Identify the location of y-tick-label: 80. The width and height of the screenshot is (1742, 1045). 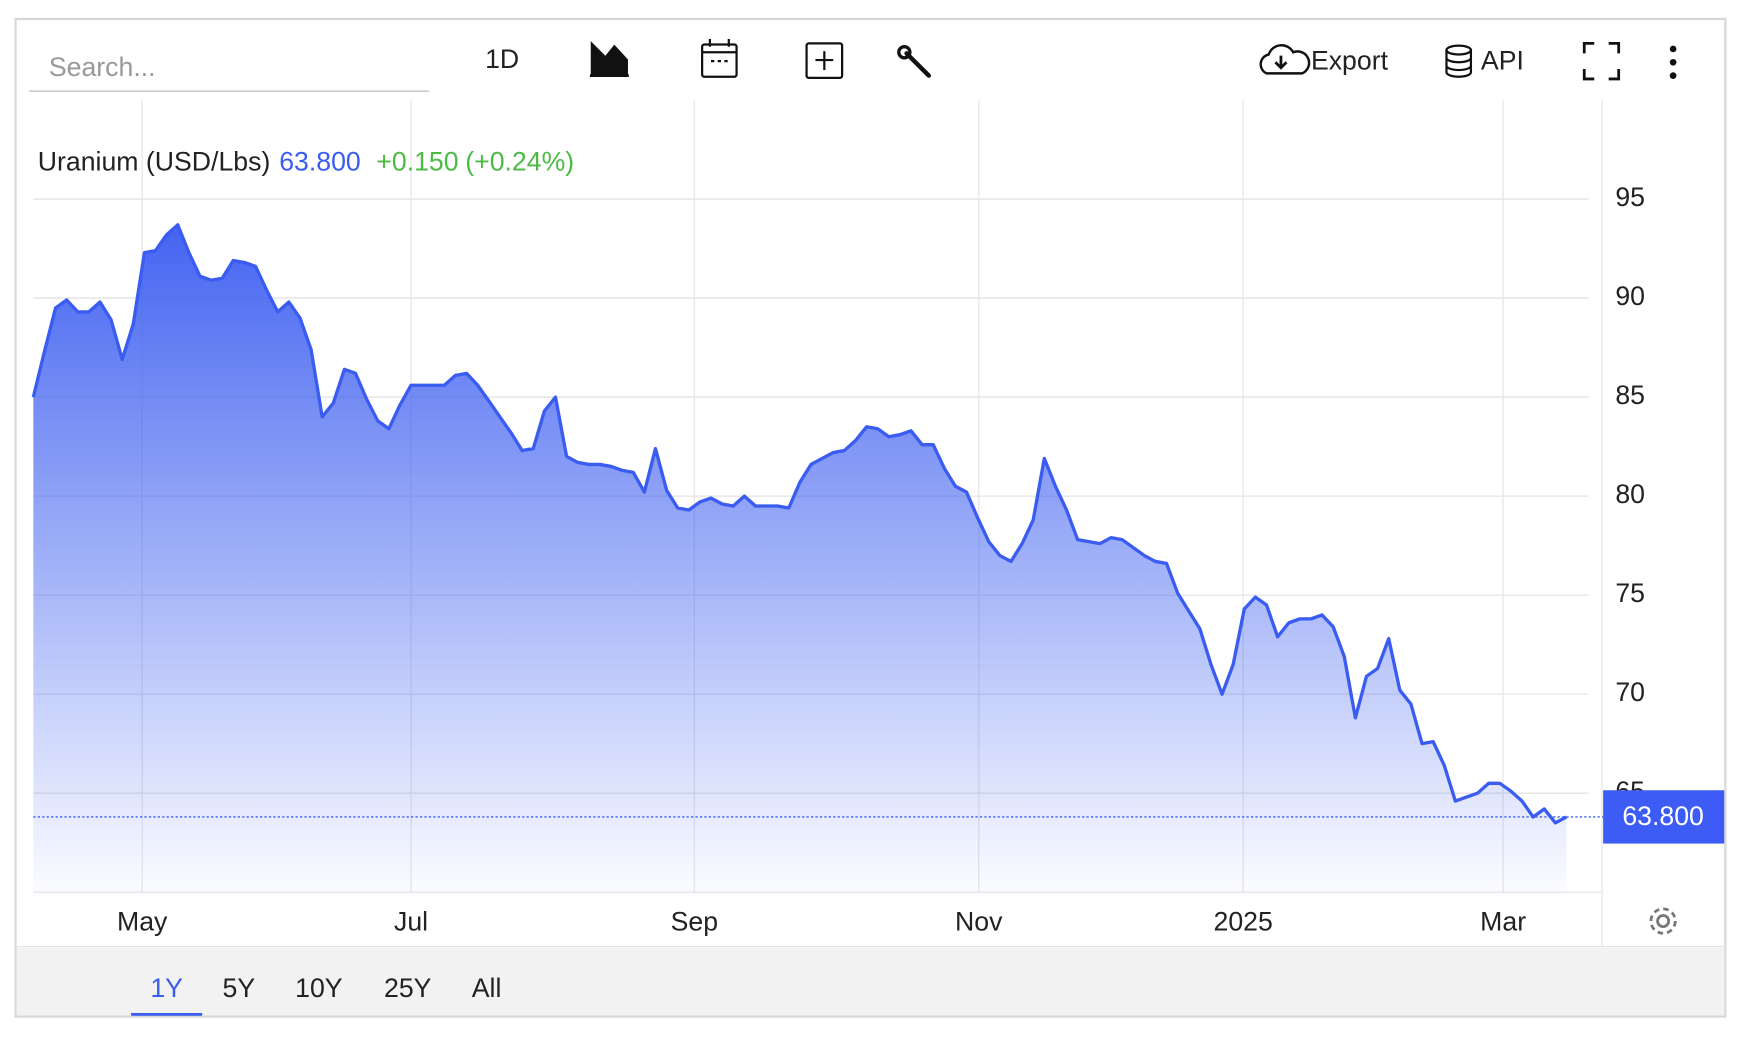
(1630, 494).